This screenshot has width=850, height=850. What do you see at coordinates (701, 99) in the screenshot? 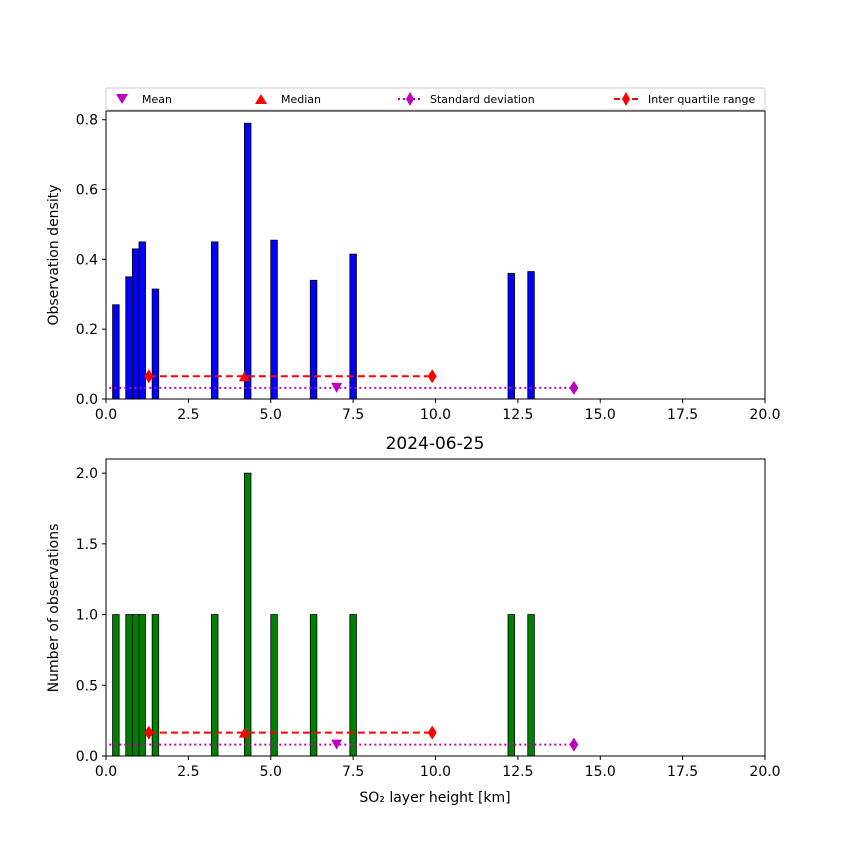
I see `legend-label-inter-quartile-range: Inter quartile range` at bounding box center [701, 99].